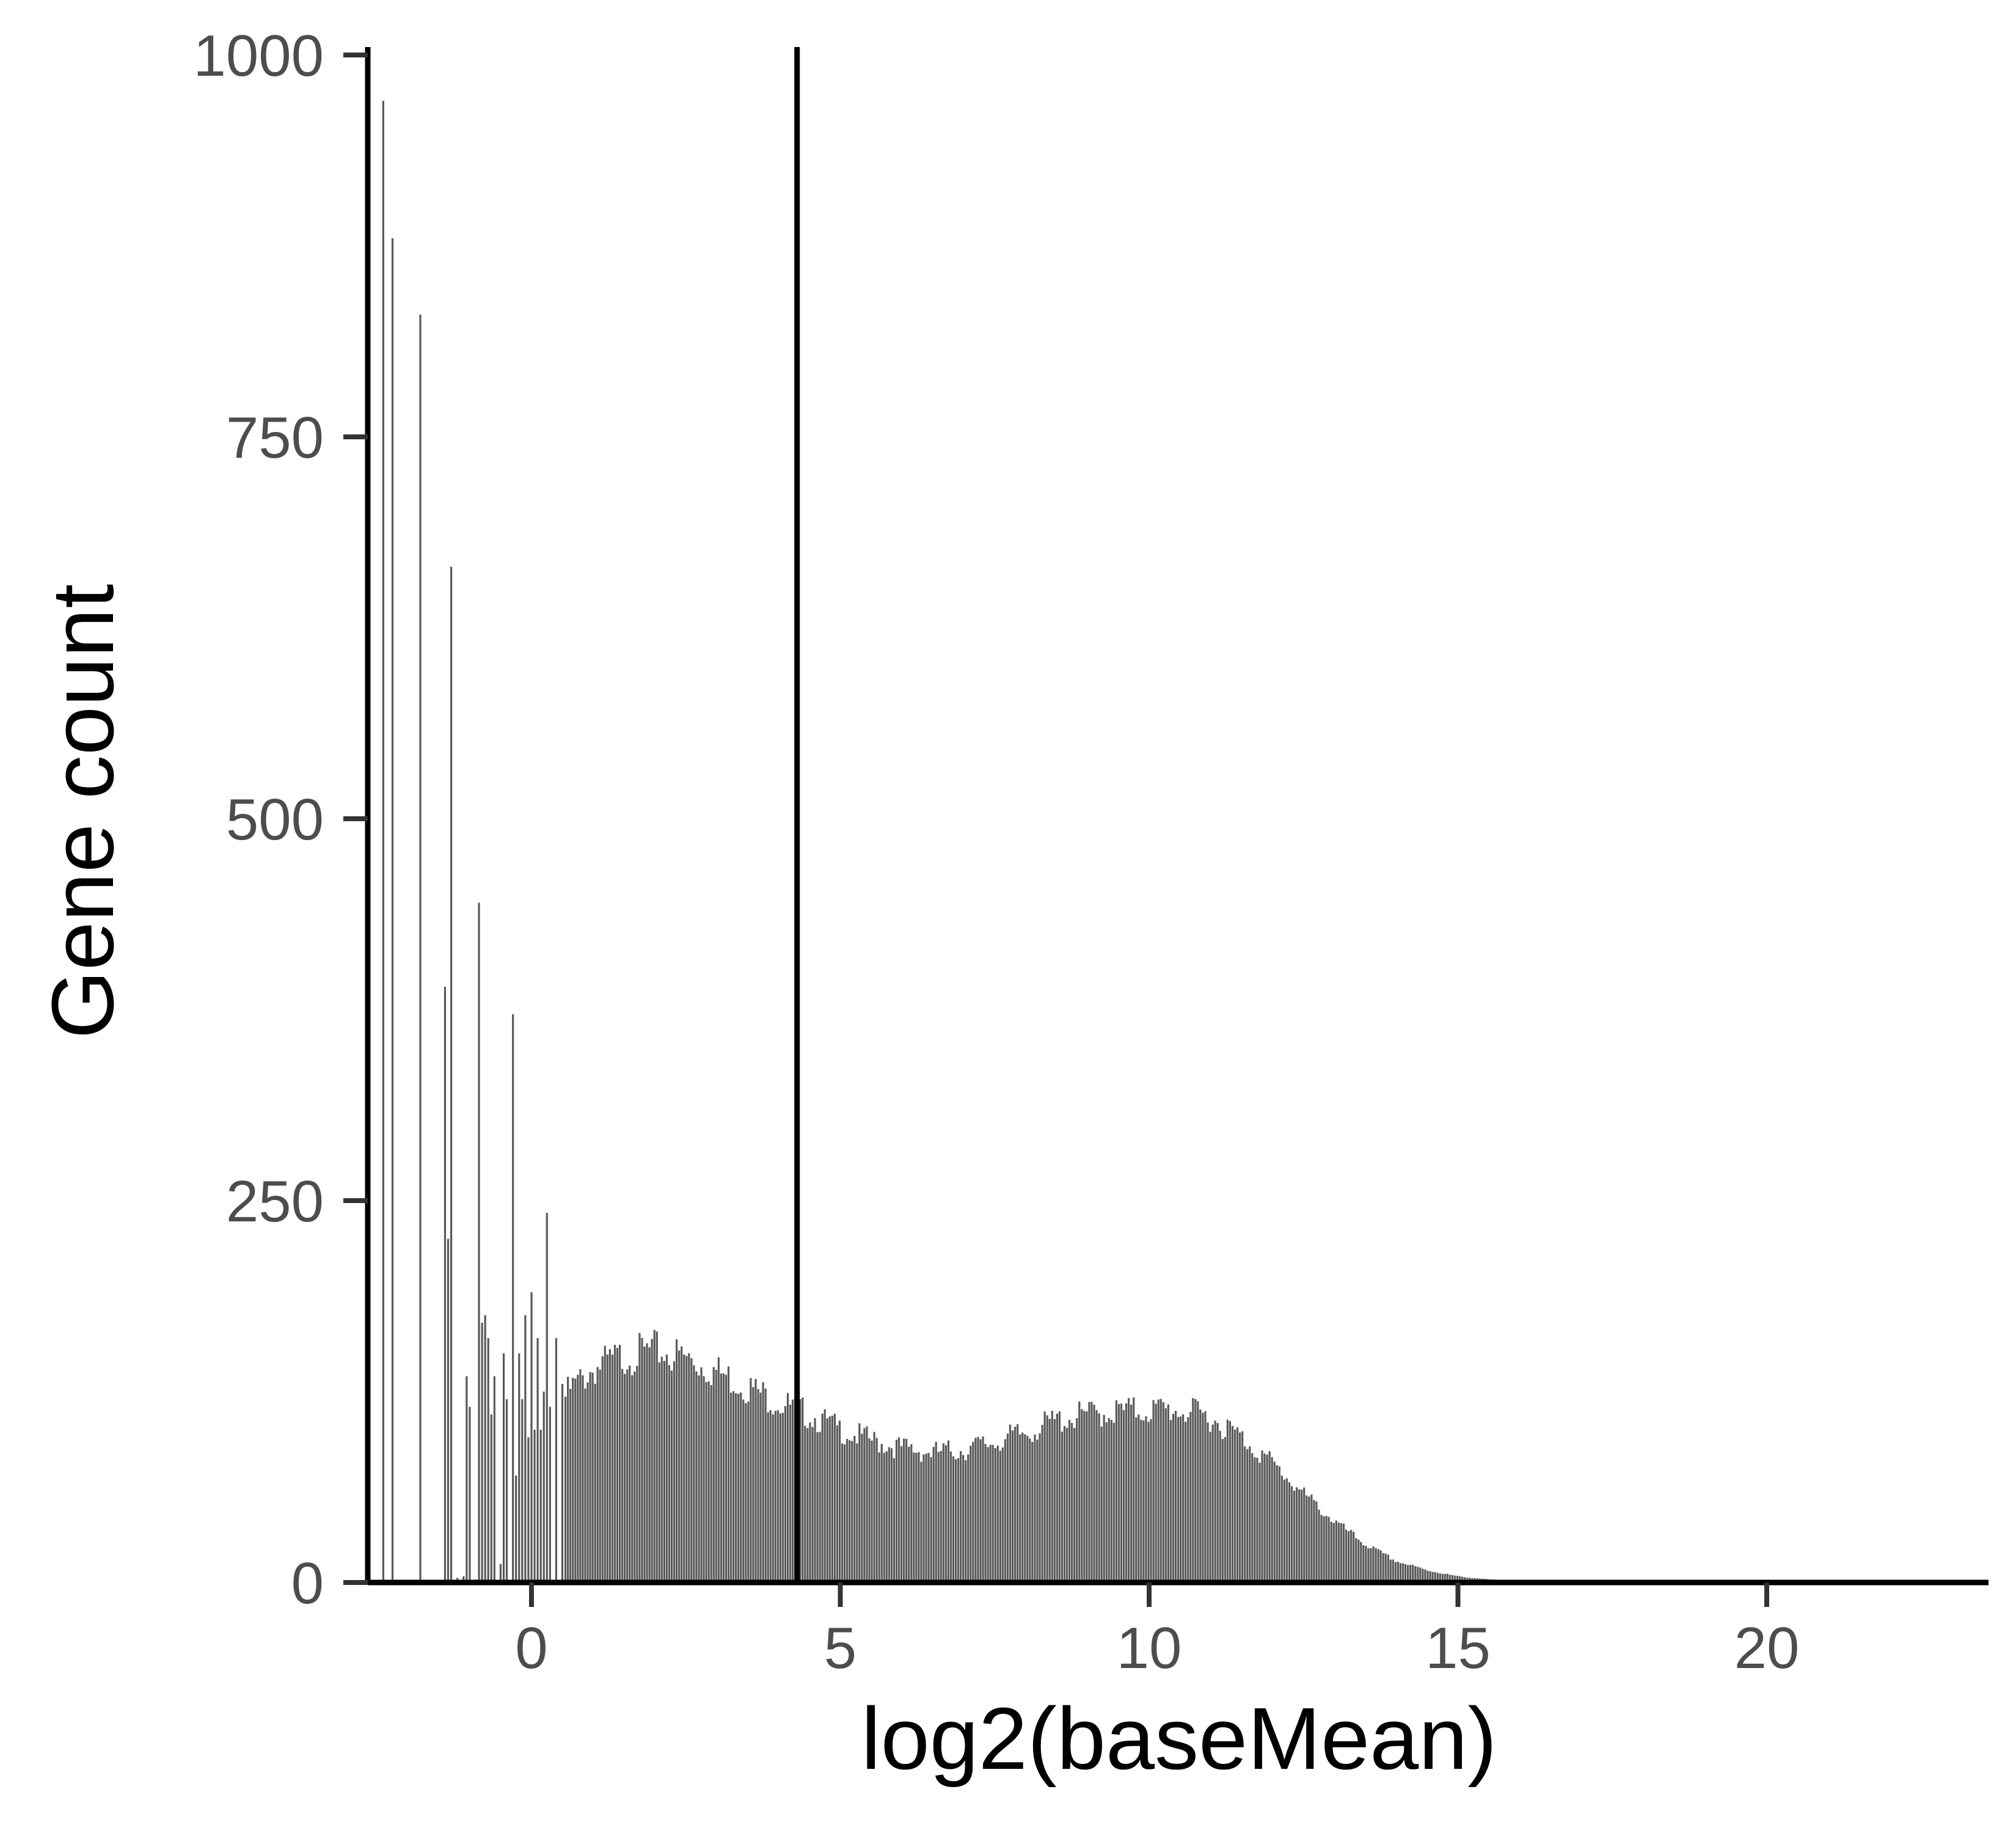 The width and height of the screenshot is (2016, 1833). Describe the element at coordinates (275, 437) in the screenshot. I see `y-tick-label: 750` at that location.